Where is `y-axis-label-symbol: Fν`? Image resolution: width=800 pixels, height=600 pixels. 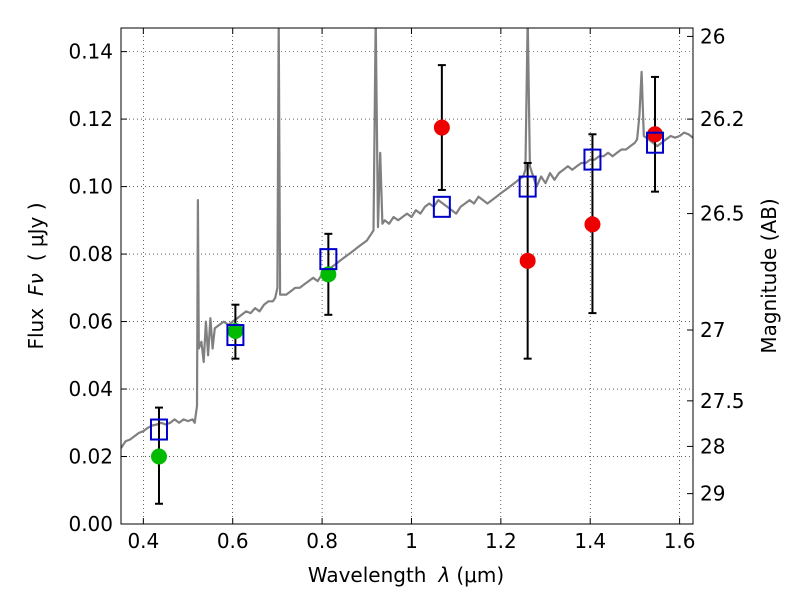 y-axis-label-symbol: Fν is located at coordinates (36, 284).